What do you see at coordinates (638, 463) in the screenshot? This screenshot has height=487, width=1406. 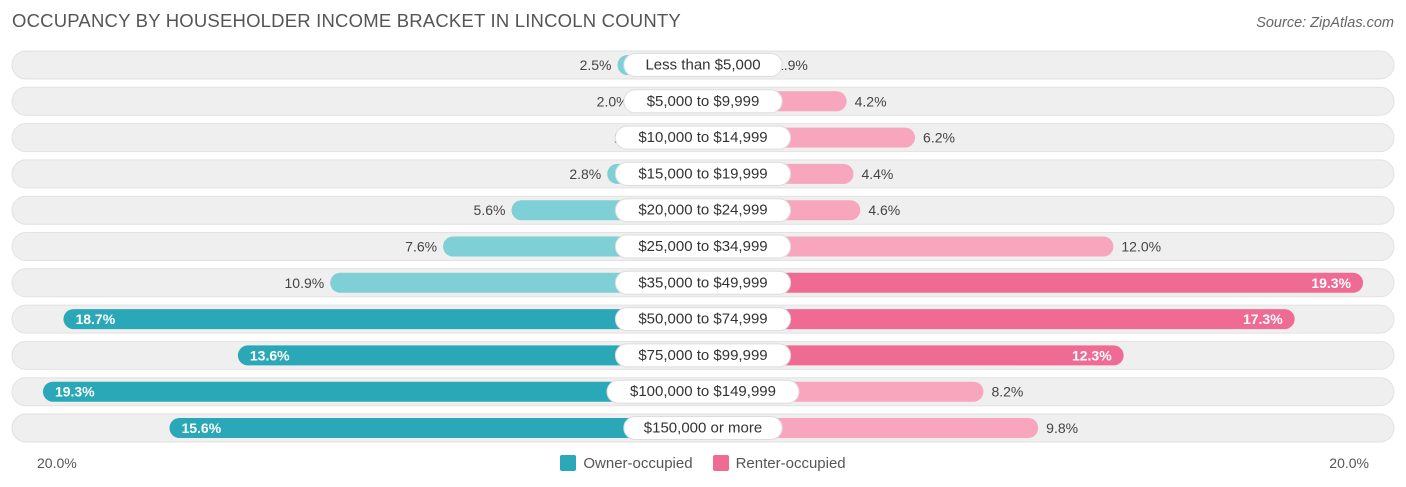 I see `legend-label-owner: Owner-occupied` at bounding box center [638, 463].